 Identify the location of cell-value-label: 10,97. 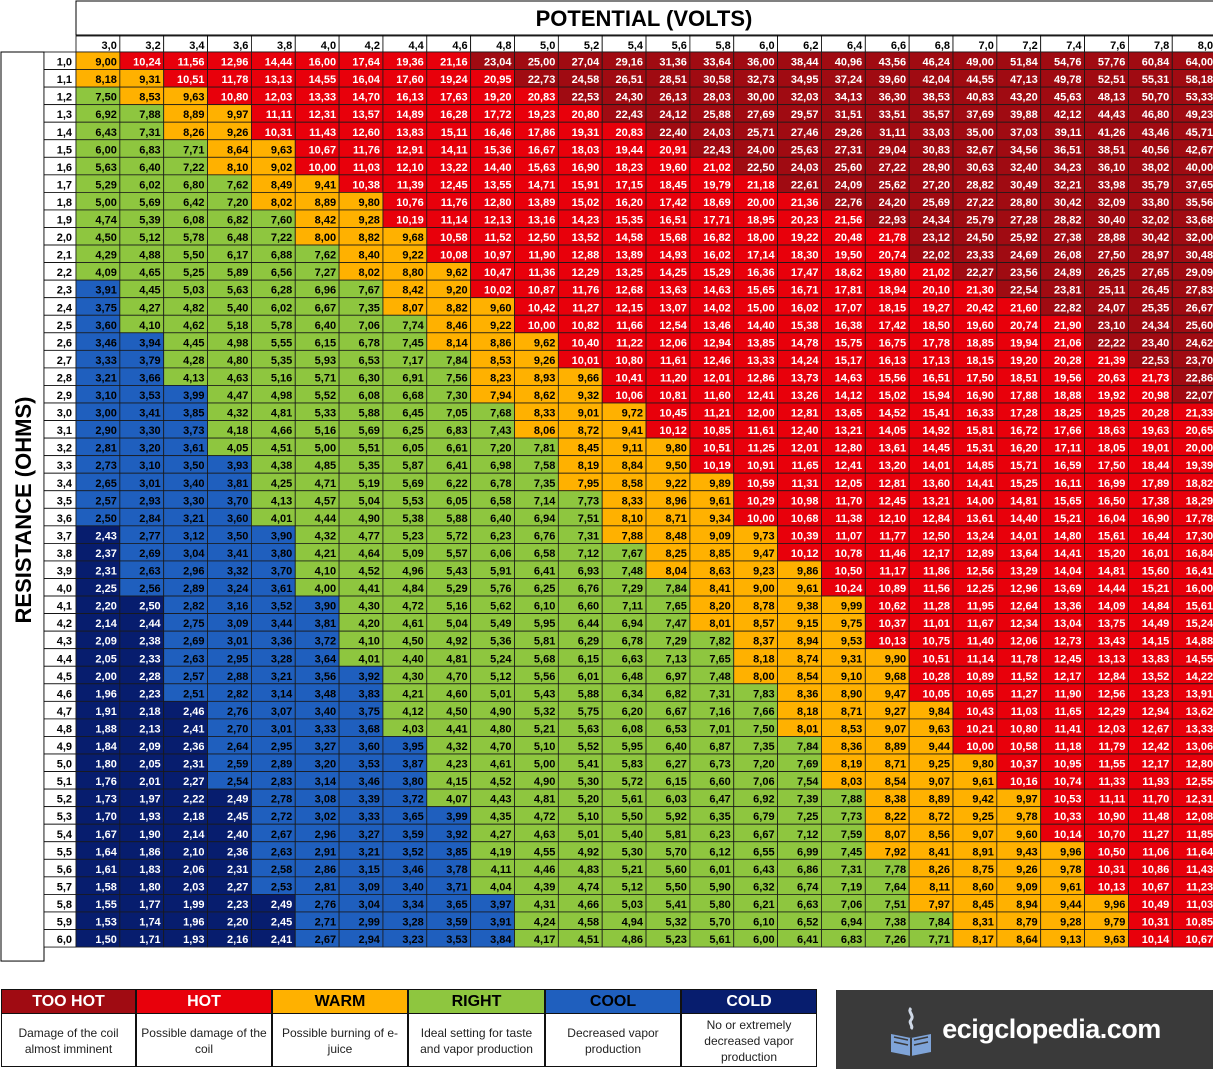
(498, 256).